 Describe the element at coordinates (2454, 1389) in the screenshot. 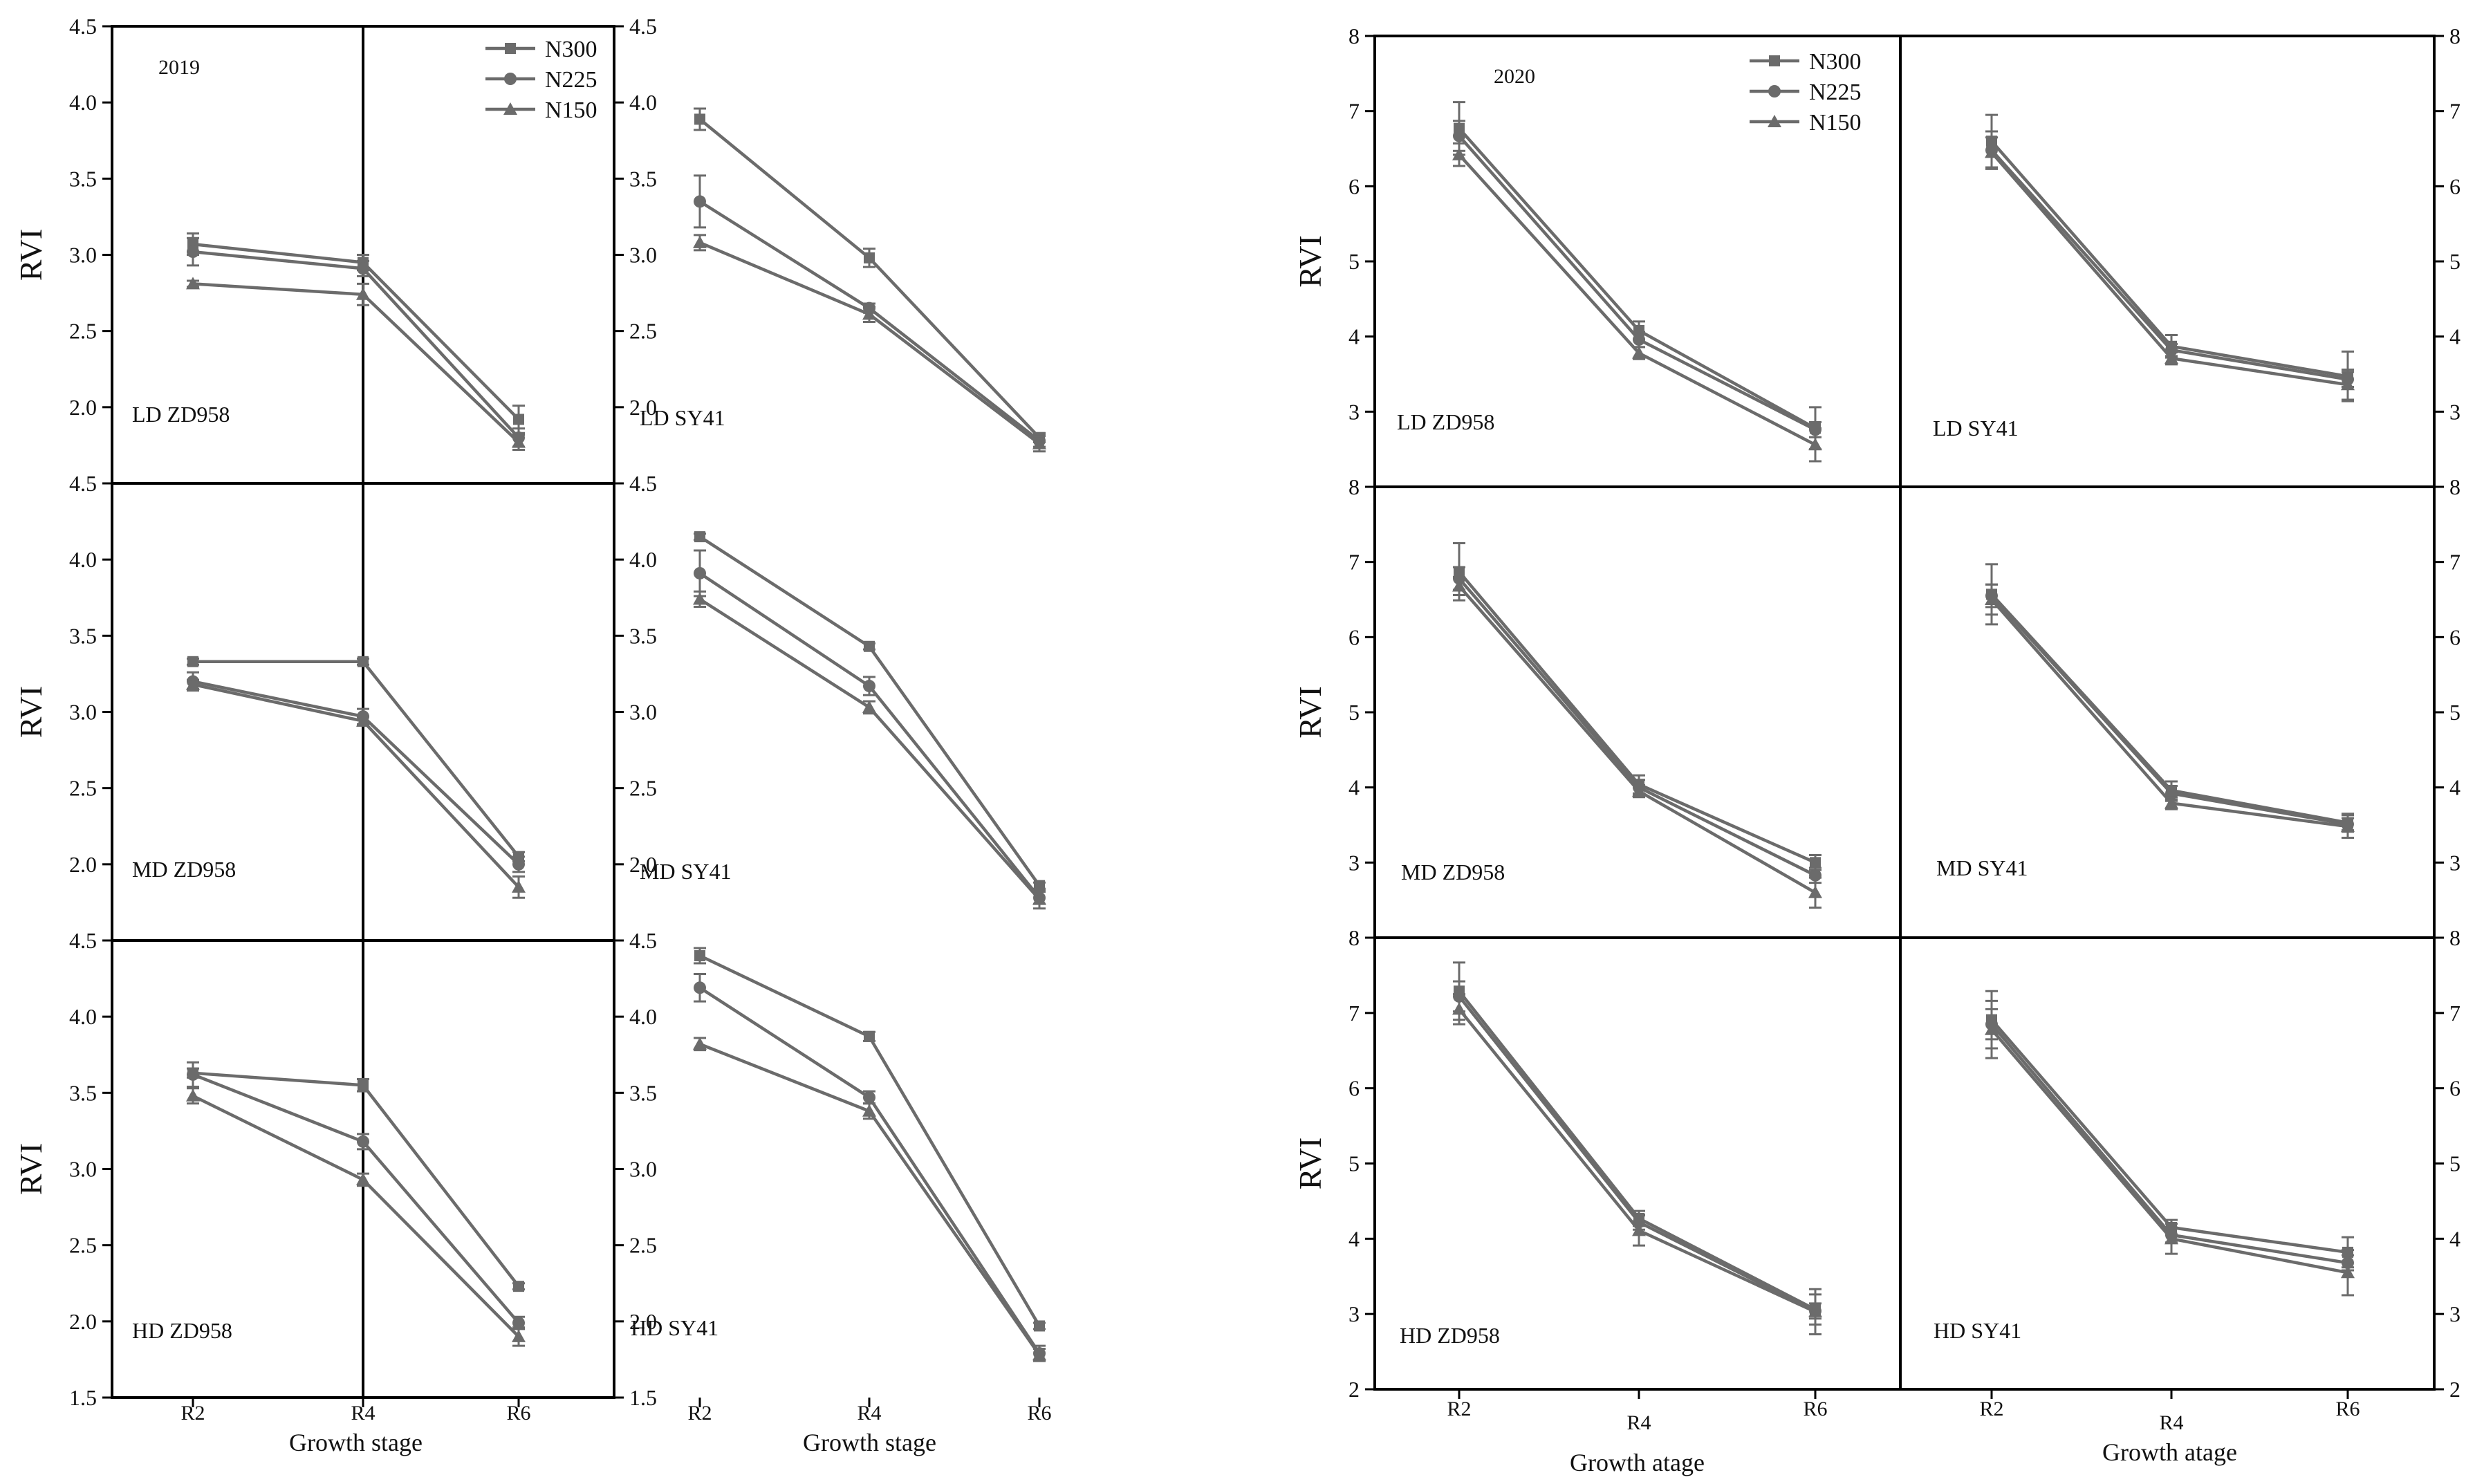

I see `y-tick-label-right: 2` at that location.